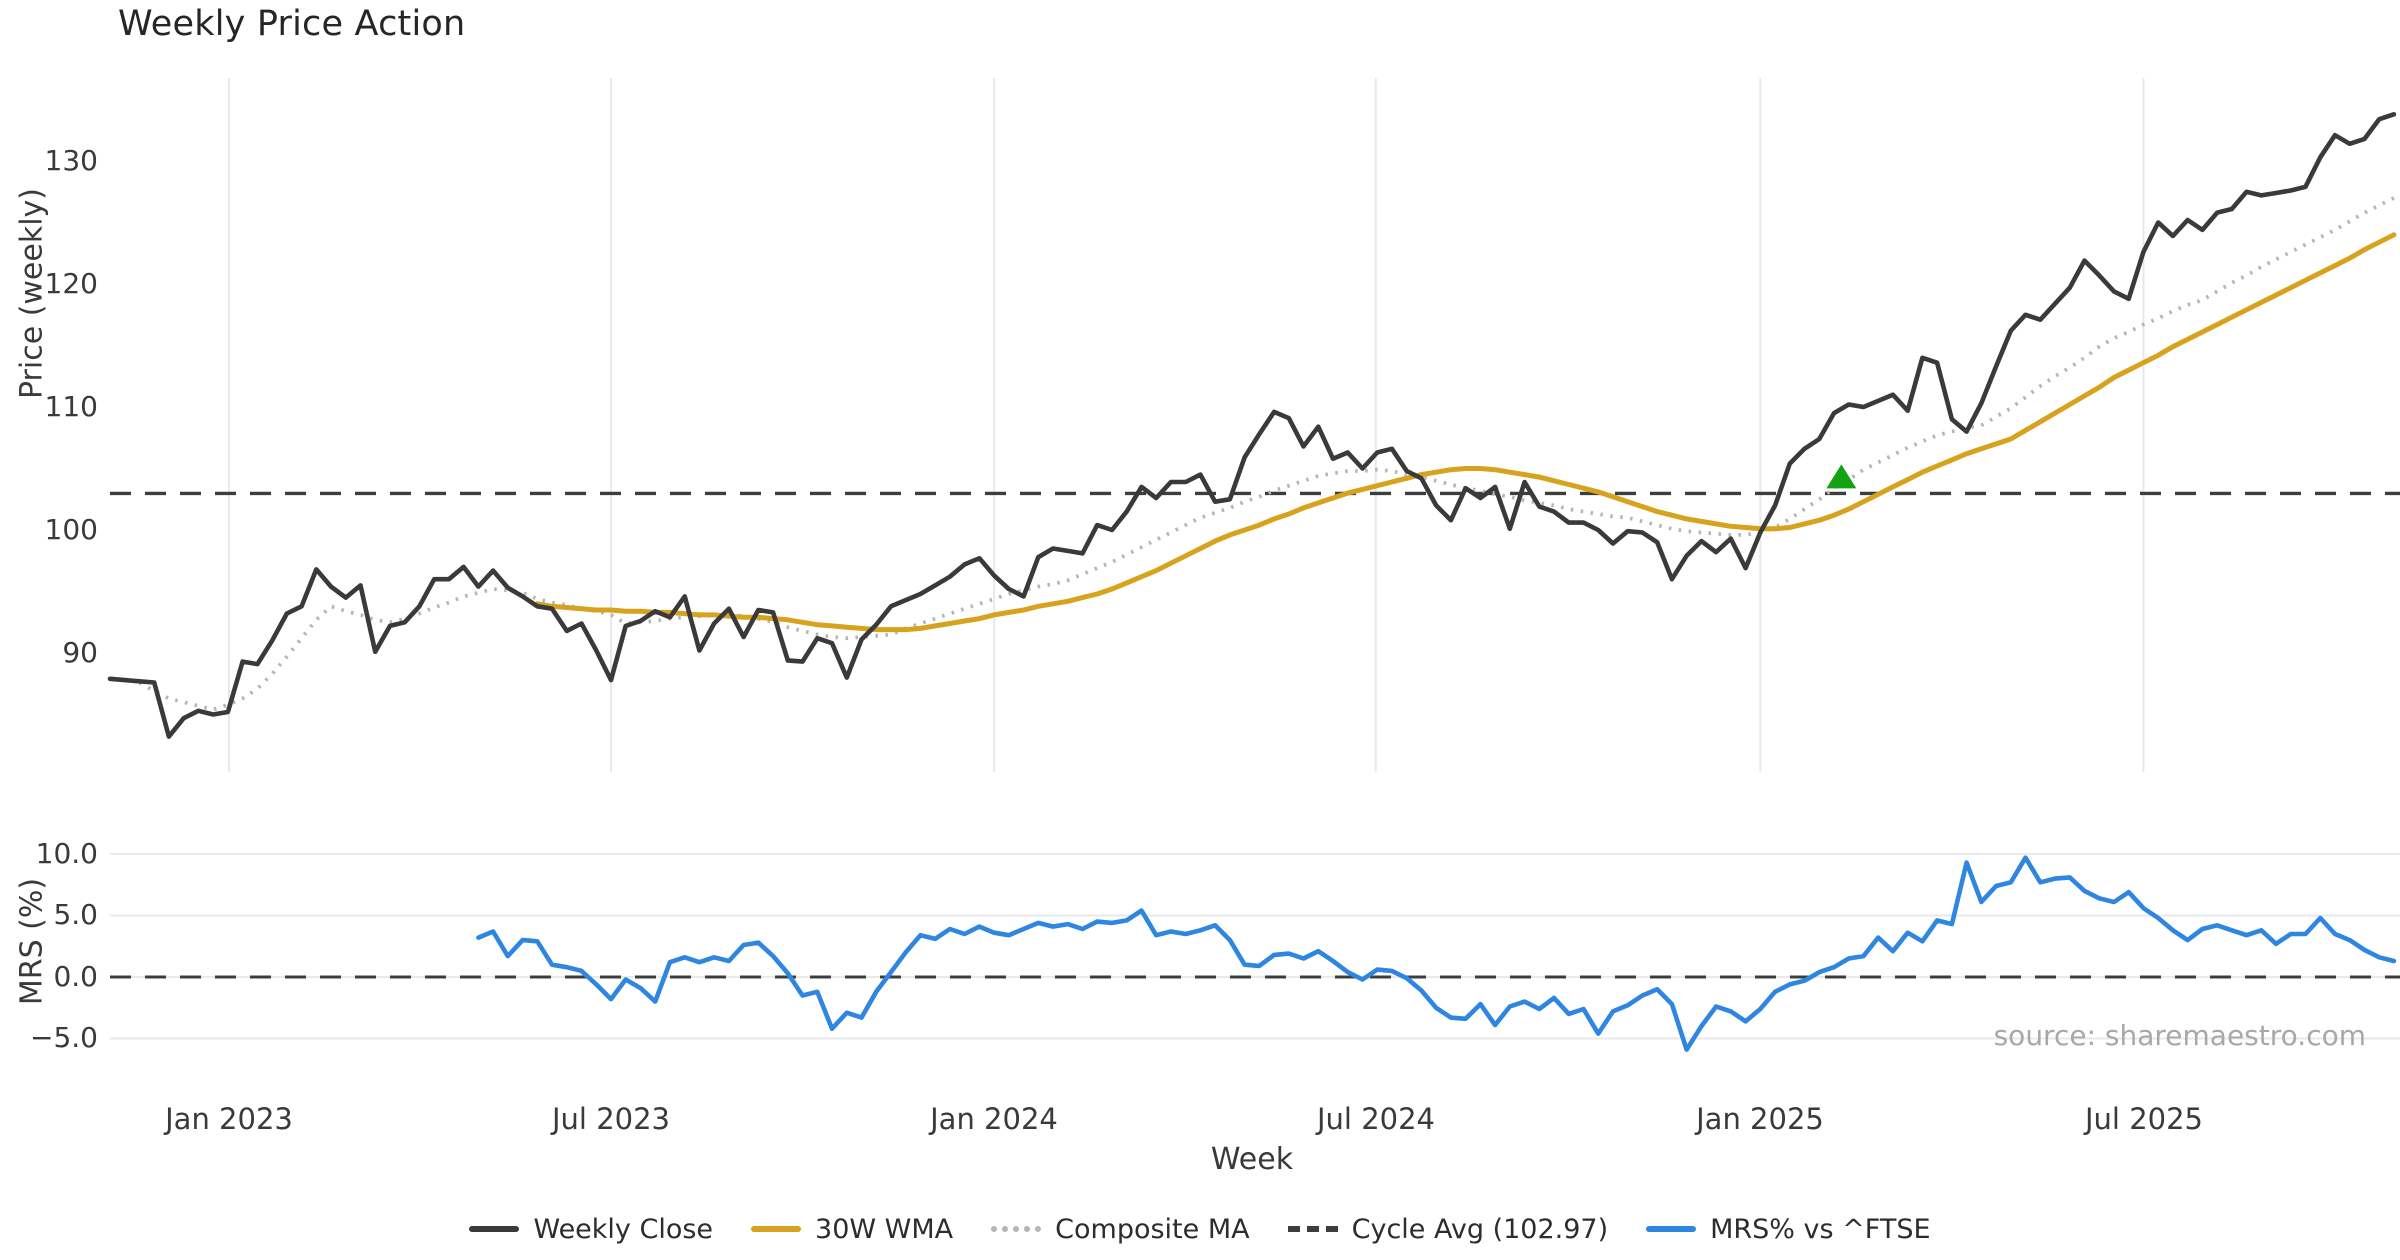 The height and width of the screenshot is (1260, 2400). I want to click on composite-ma-dotted-swatch-icon, so click(1016, 1229).